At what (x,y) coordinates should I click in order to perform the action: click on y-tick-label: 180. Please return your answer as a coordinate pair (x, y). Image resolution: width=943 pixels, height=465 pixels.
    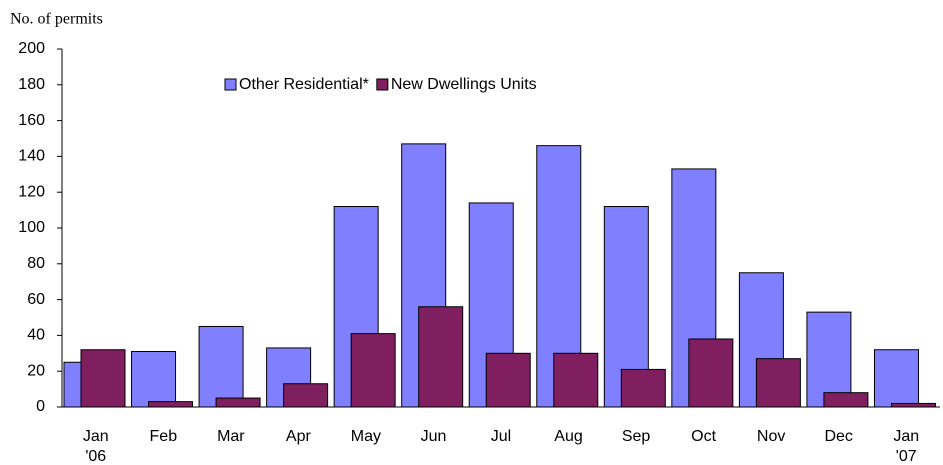
    Looking at the image, I should click on (31, 84).